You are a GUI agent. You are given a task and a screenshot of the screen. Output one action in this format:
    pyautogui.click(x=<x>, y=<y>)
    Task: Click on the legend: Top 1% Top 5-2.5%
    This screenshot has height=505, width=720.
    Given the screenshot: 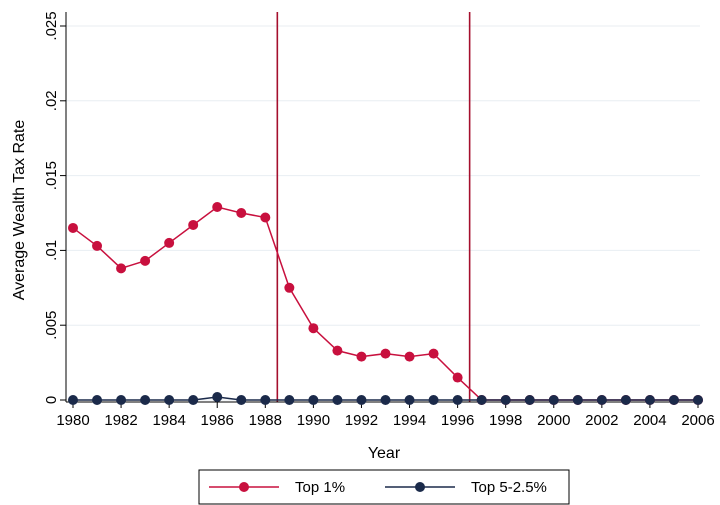 What is the action you would take?
    pyautogui.click(x=384, y=487)
    